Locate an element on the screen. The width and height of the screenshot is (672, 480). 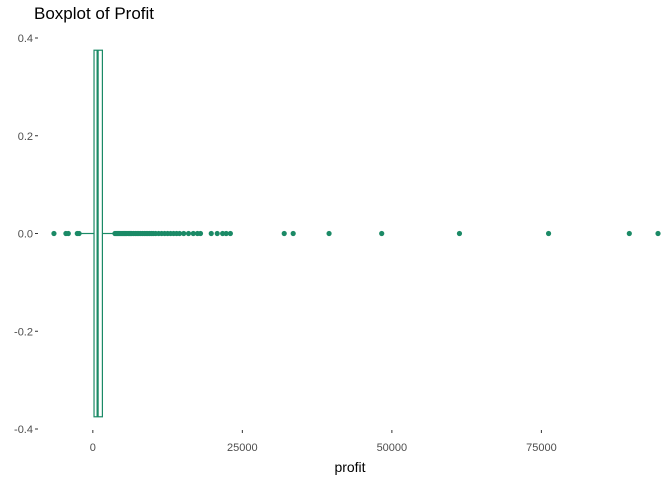
y-tick-label: -0.4 is located at coordinates (23, 430).